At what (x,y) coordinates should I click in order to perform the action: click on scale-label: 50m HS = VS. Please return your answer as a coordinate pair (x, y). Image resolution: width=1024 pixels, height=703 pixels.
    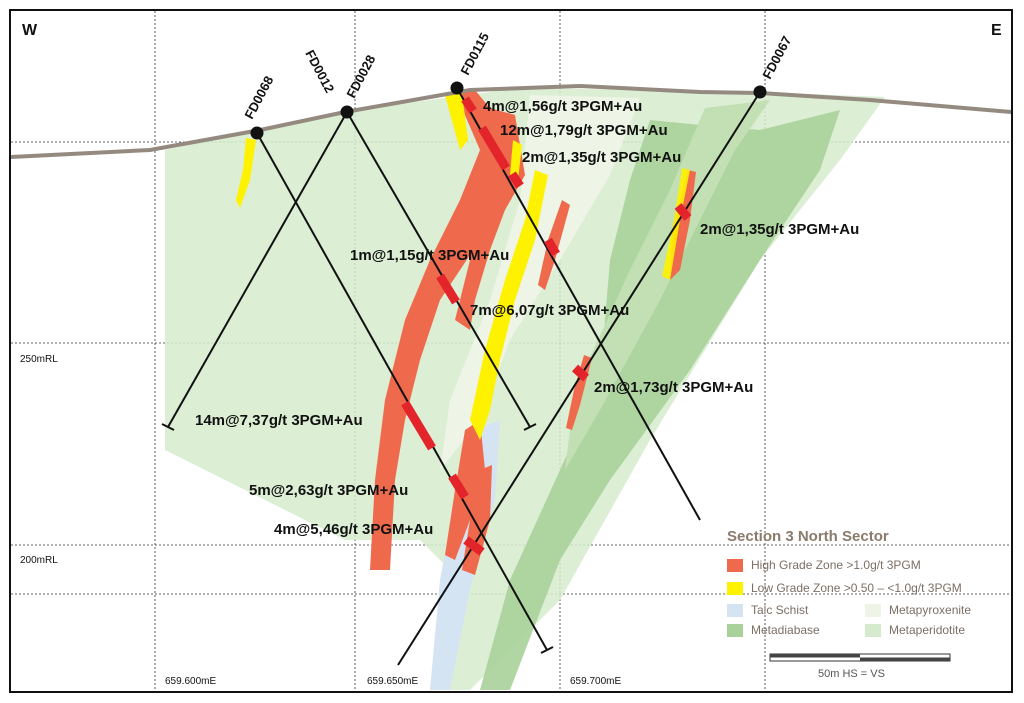
    Looking at the image, I should click on (851, 674).